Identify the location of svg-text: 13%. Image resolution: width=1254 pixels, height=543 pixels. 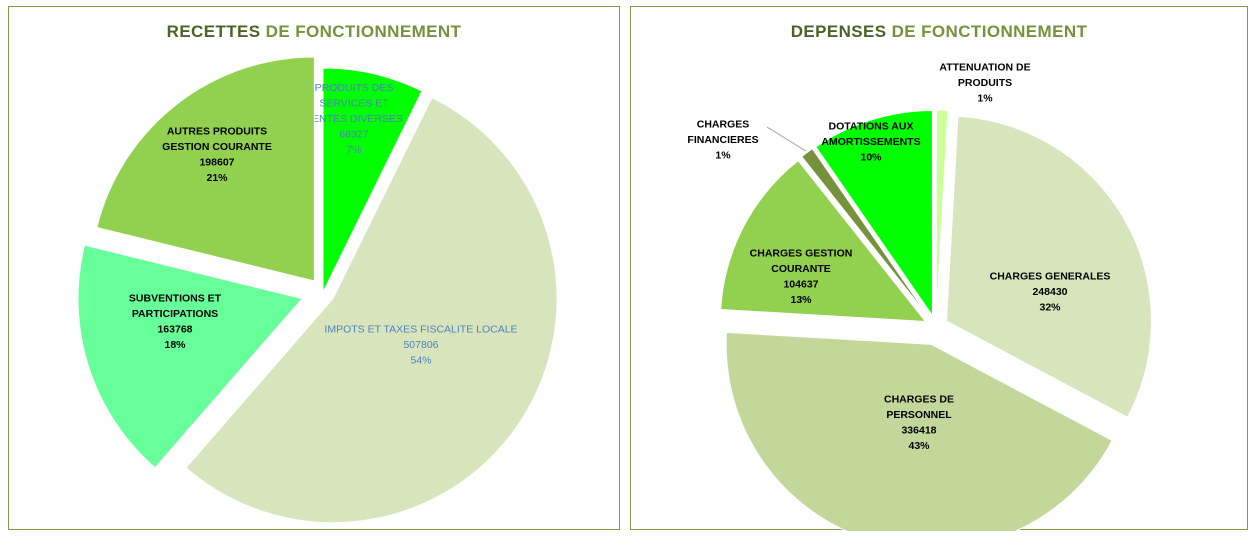
(801, 300).